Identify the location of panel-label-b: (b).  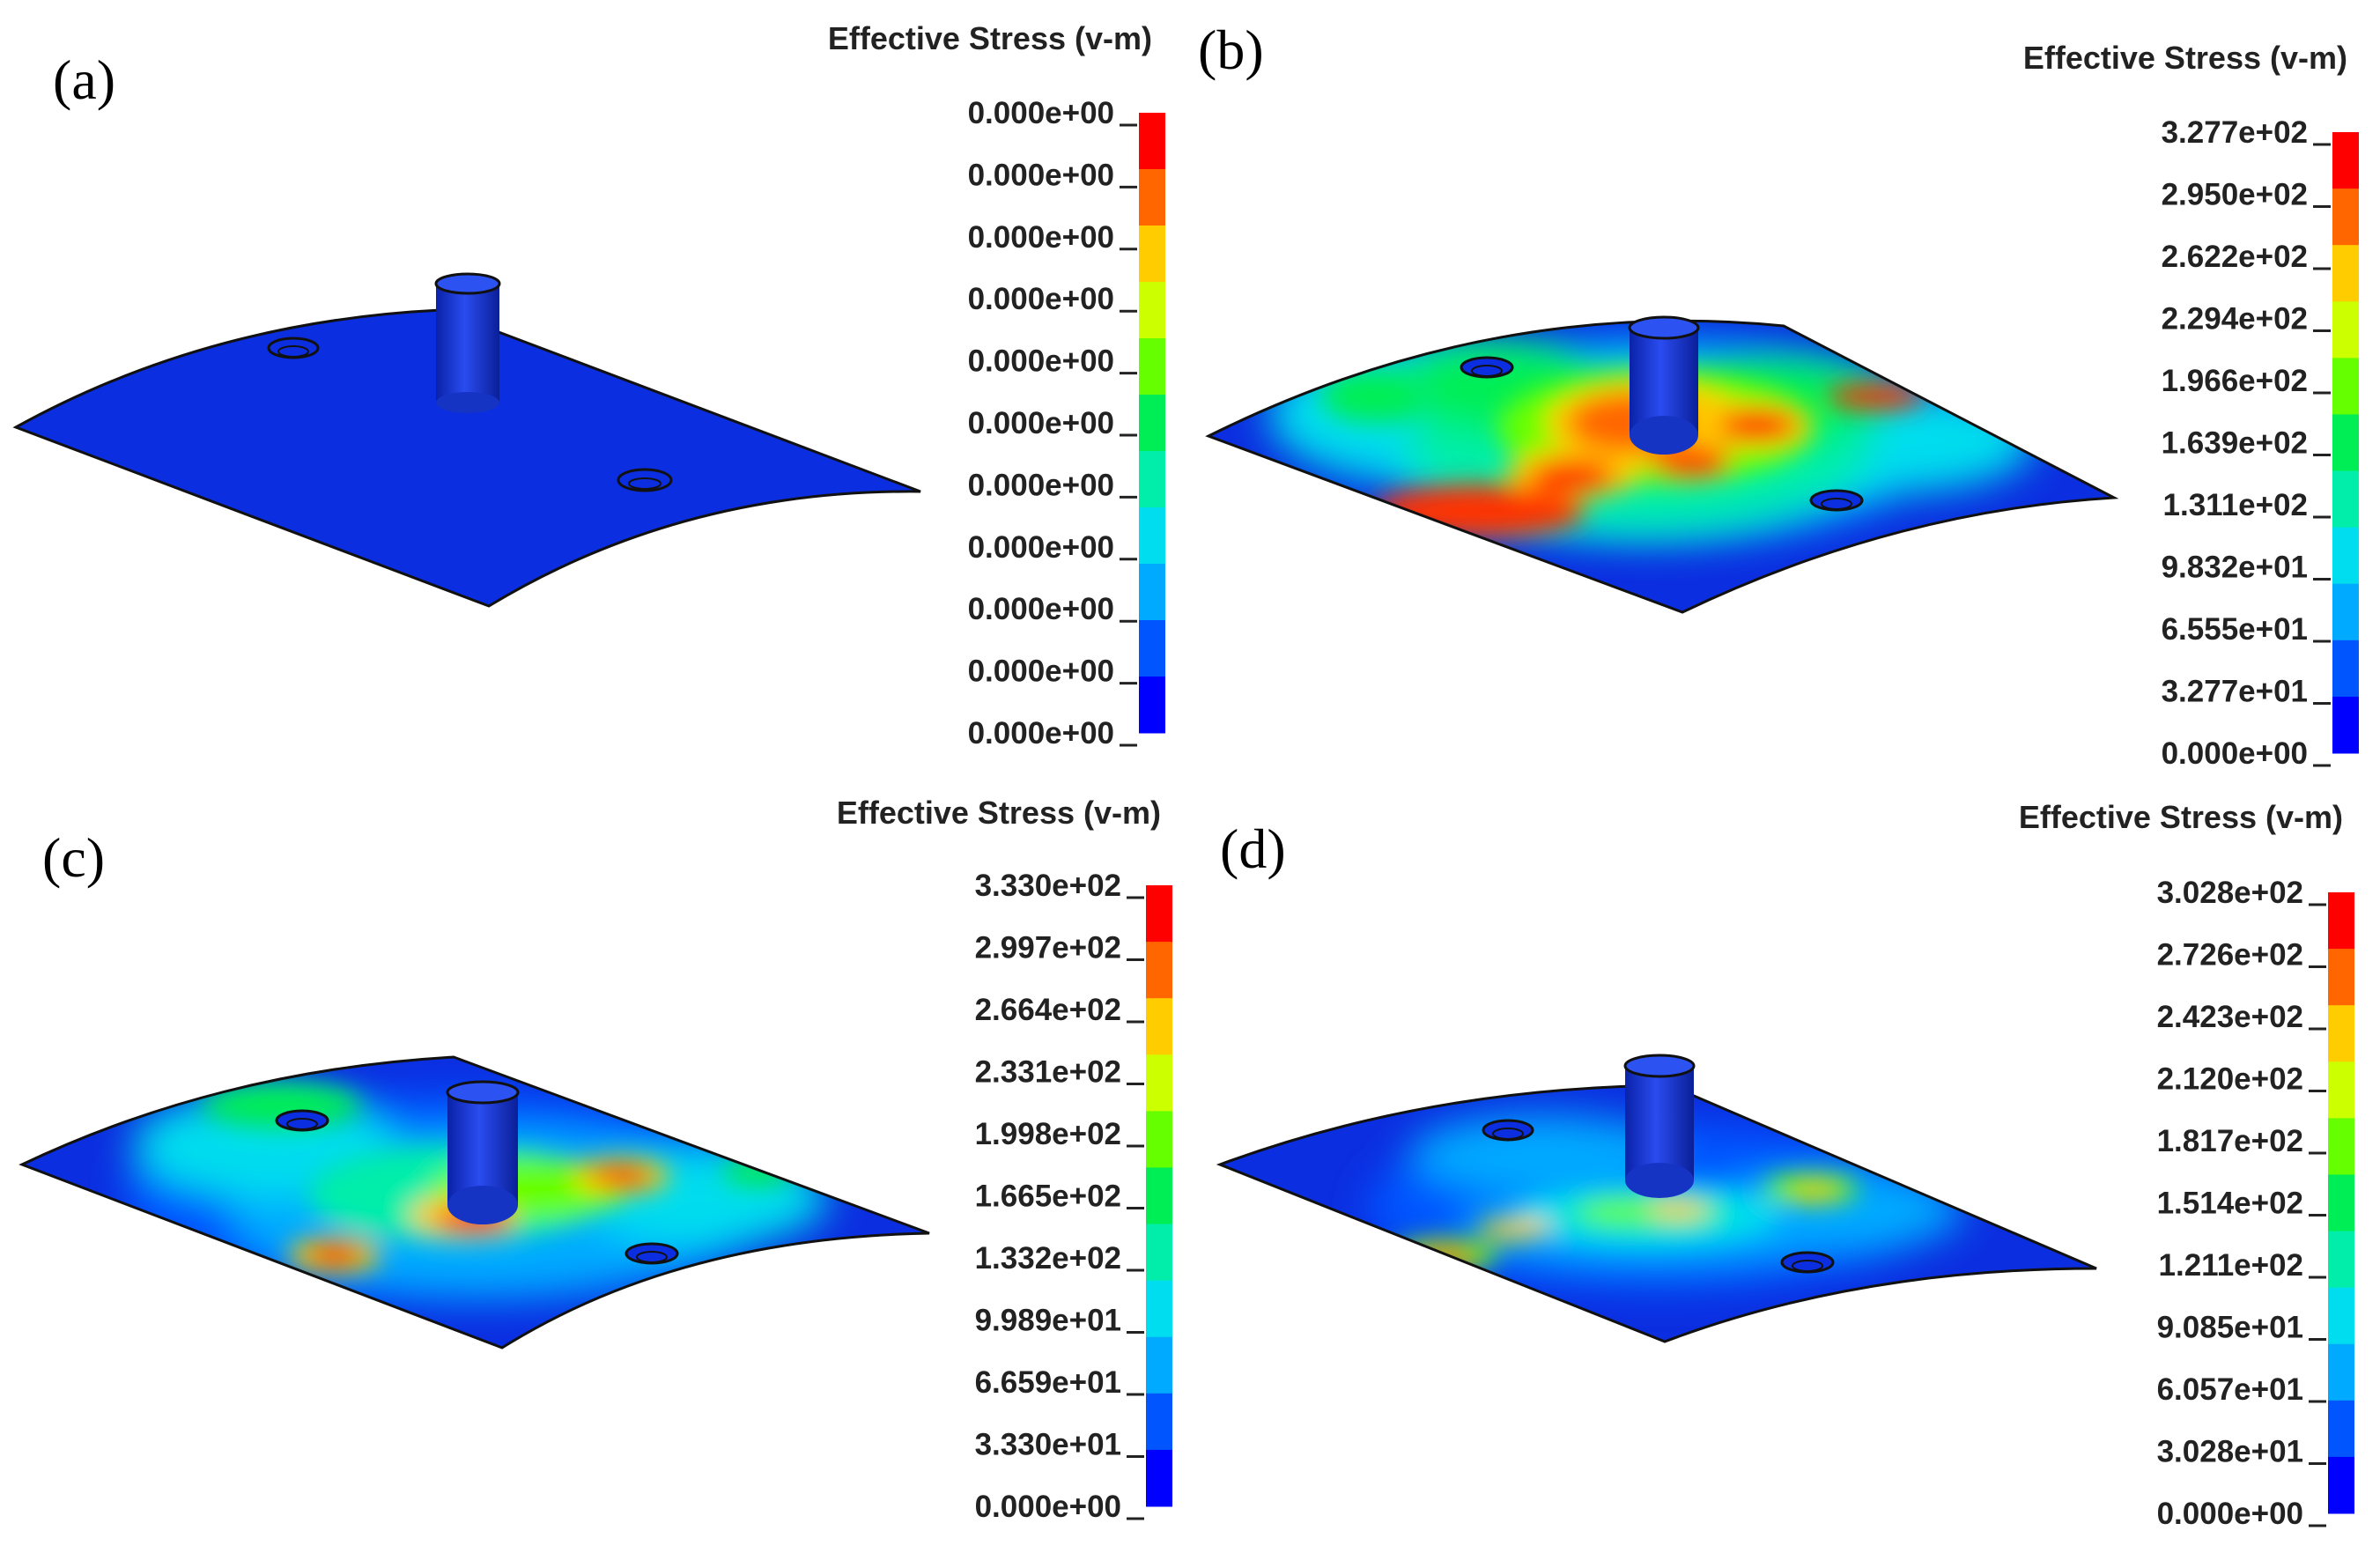
(1231, 49).